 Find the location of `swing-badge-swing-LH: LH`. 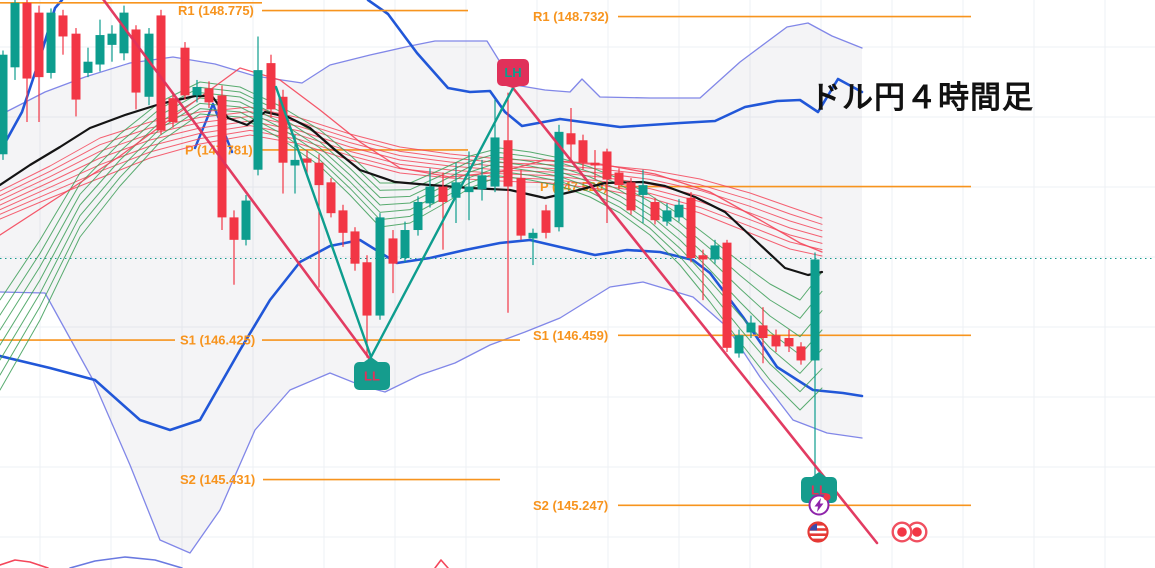

swing-badge-swing-LH: LH is located at coordinates (513, 73).